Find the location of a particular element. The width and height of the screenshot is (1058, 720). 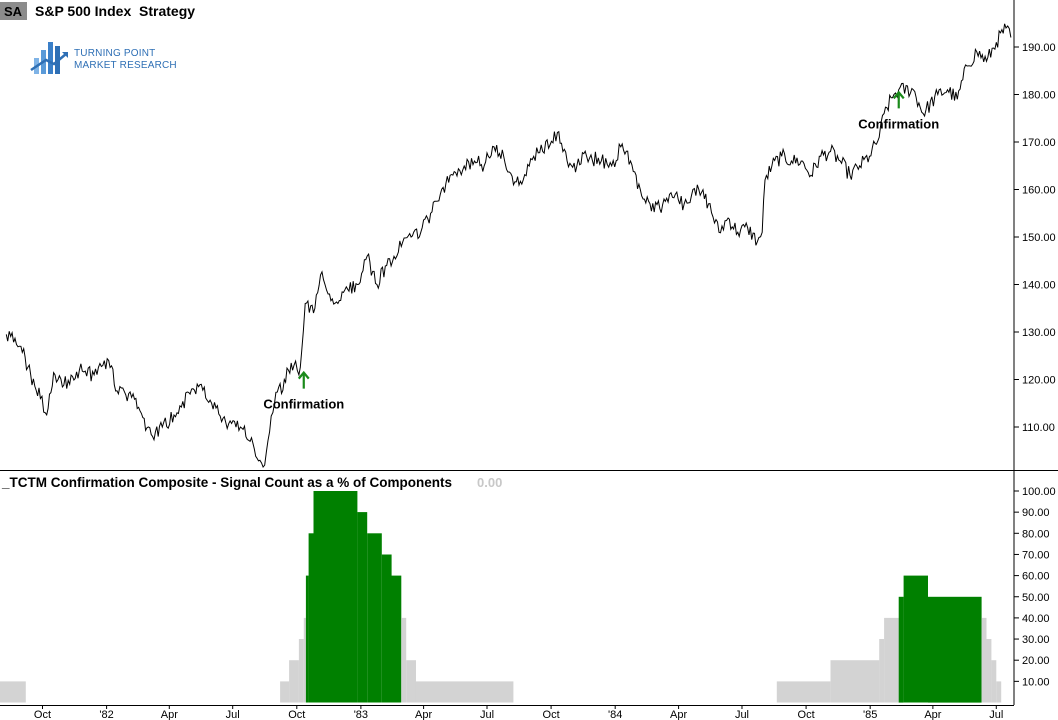

price-y-tick-label: 190.00 is located at coordinates (1039, 48).